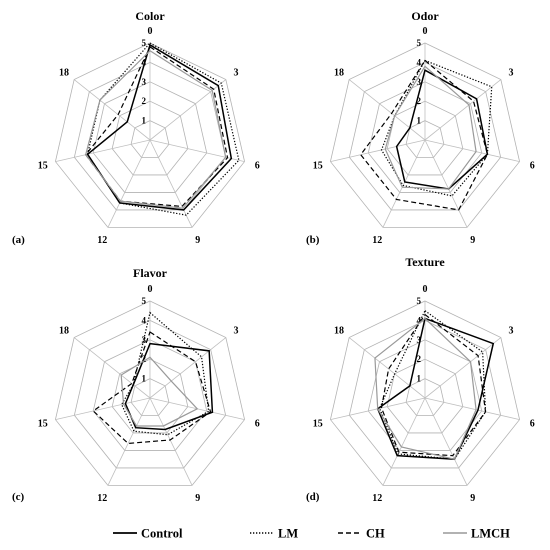  What do you see at coordinates (425, 16) in the screenshot?
I see `panel-title: Odor` at bounding box center [425, 16].